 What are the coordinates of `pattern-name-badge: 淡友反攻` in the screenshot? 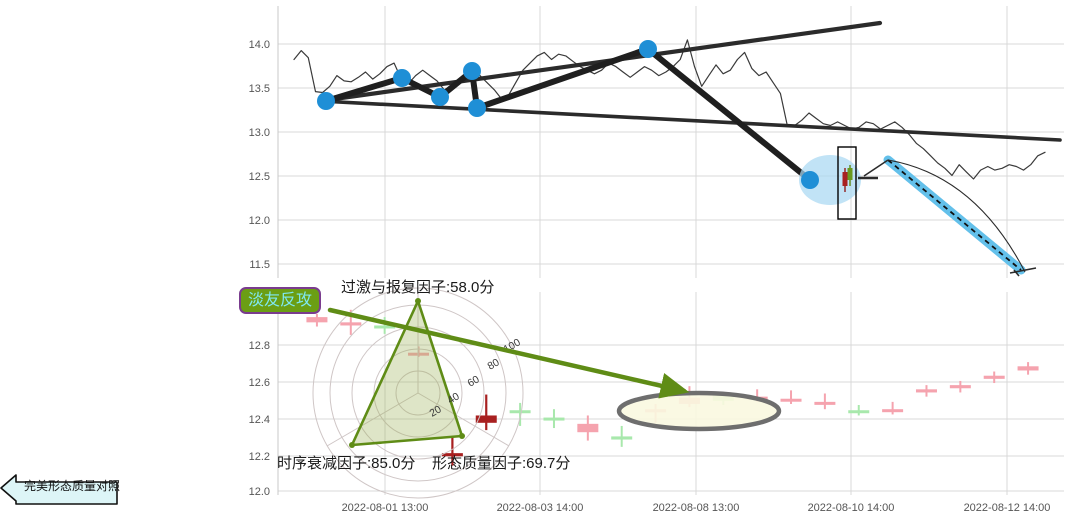 It's located at (280, 300).